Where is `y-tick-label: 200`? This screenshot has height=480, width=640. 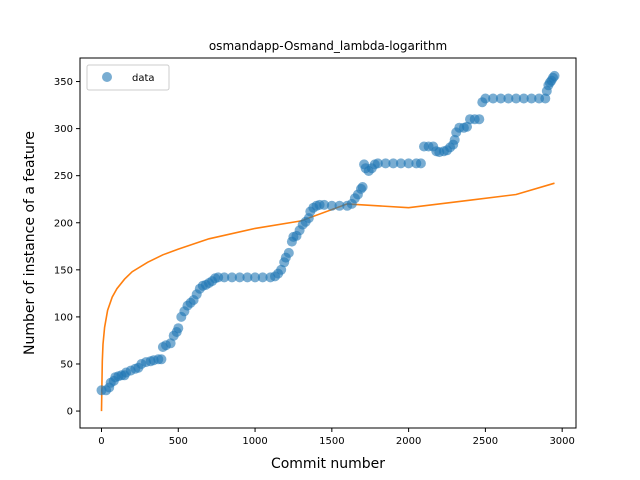 y-tick-label: 200 is located at coordinates (63, 223).